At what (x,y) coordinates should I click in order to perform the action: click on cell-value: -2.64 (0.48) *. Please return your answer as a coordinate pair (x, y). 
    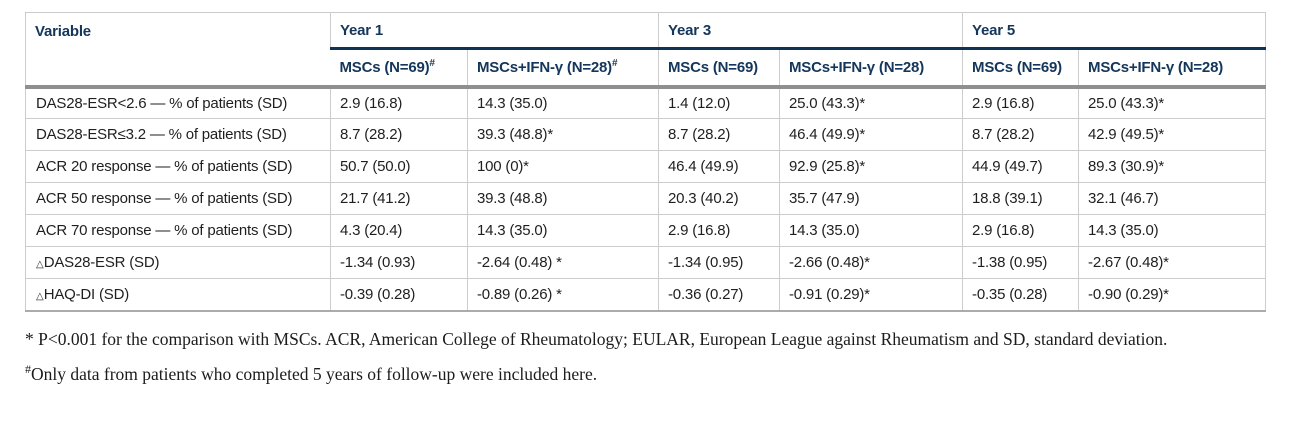
    Looking at the image, I should click on (562, 262).